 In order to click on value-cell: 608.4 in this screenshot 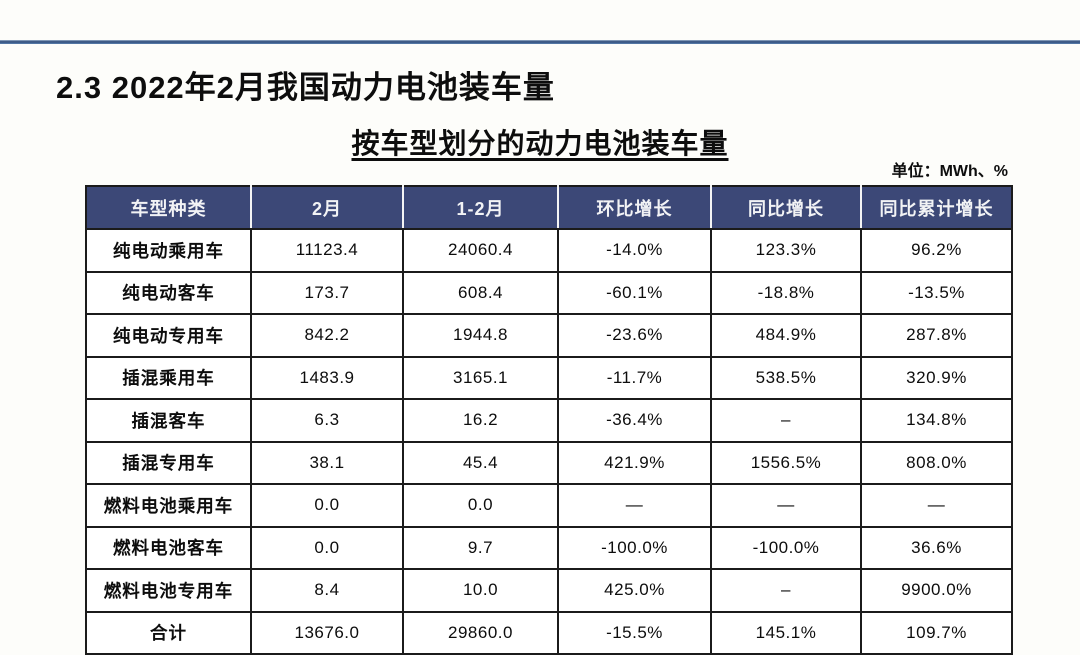, I will do `click(480, 292)`.